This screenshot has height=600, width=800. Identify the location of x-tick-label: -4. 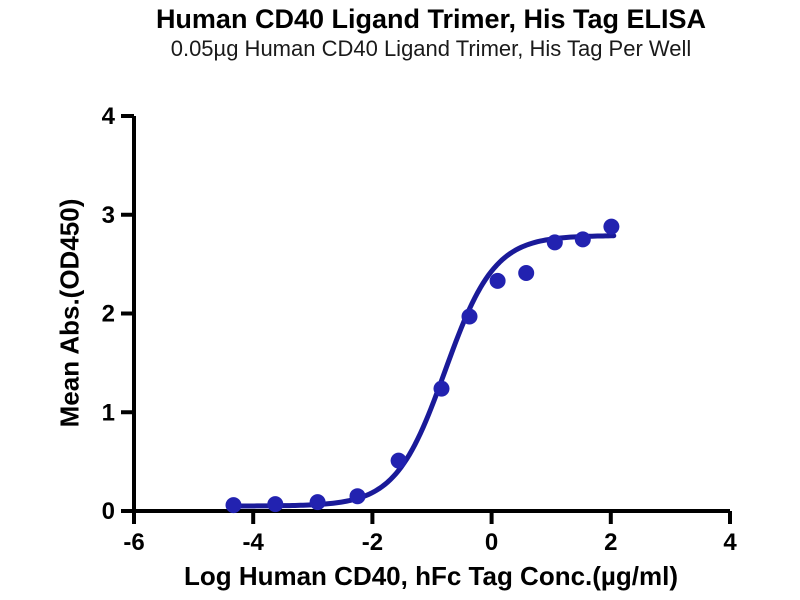
(254, 542).